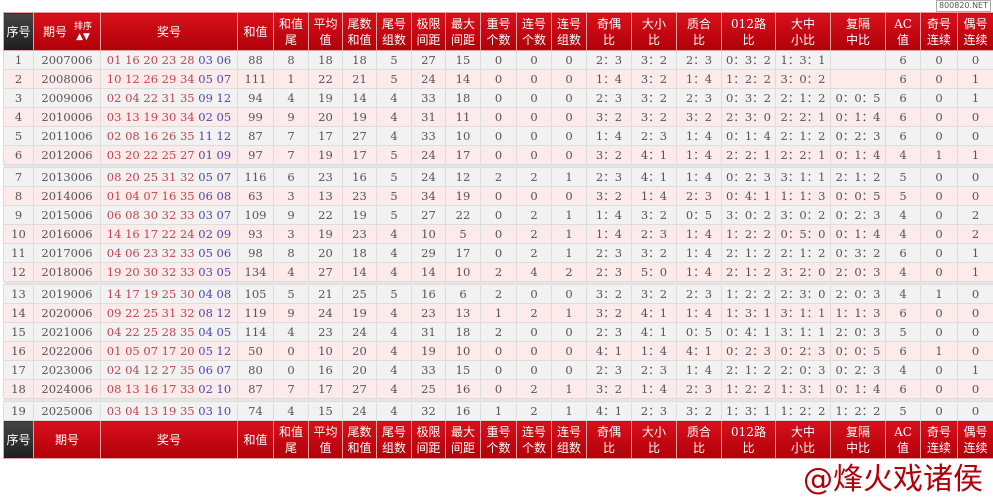 The image size is (993, 500). Describe the element at coordinates (150, 233) in the screenshot. I see `front-numbers: 14 16 17 22 24` at that location.